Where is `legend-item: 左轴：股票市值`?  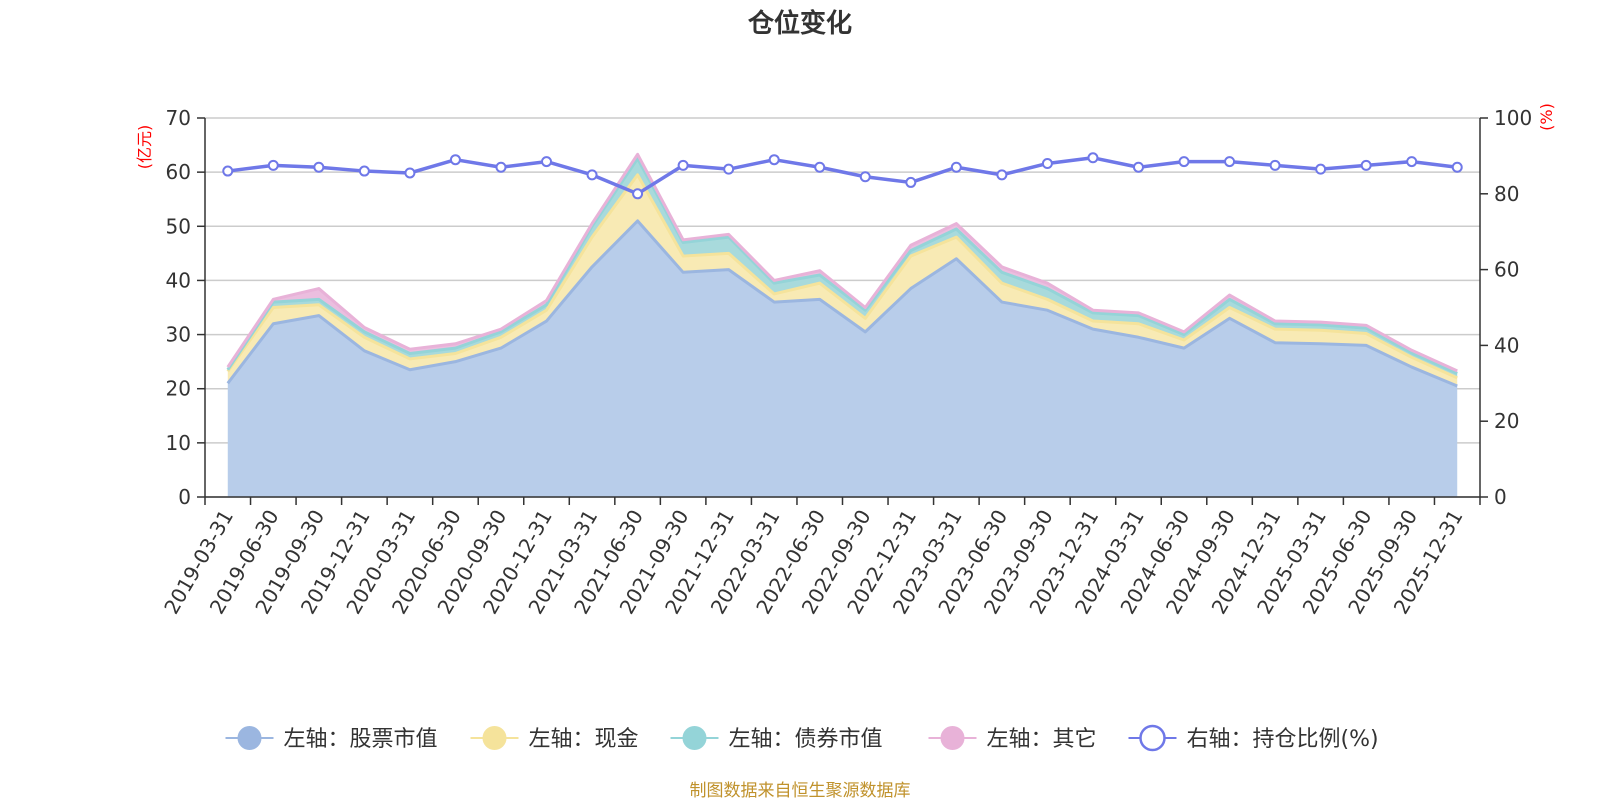 legend-item: 左轴：股票市值 is located at coordinates (331, 739).